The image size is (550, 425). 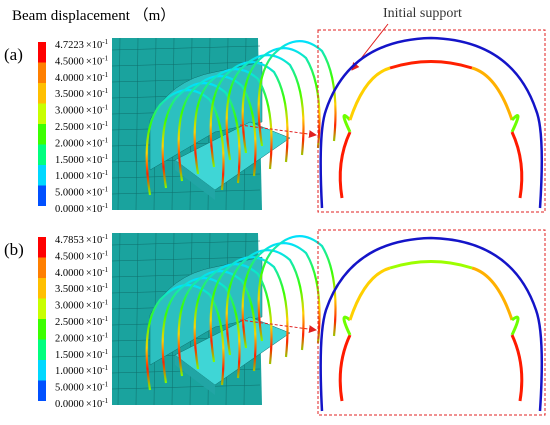 I want to click on legend-mantissa: 4.0000, so click(x=69, y=273).